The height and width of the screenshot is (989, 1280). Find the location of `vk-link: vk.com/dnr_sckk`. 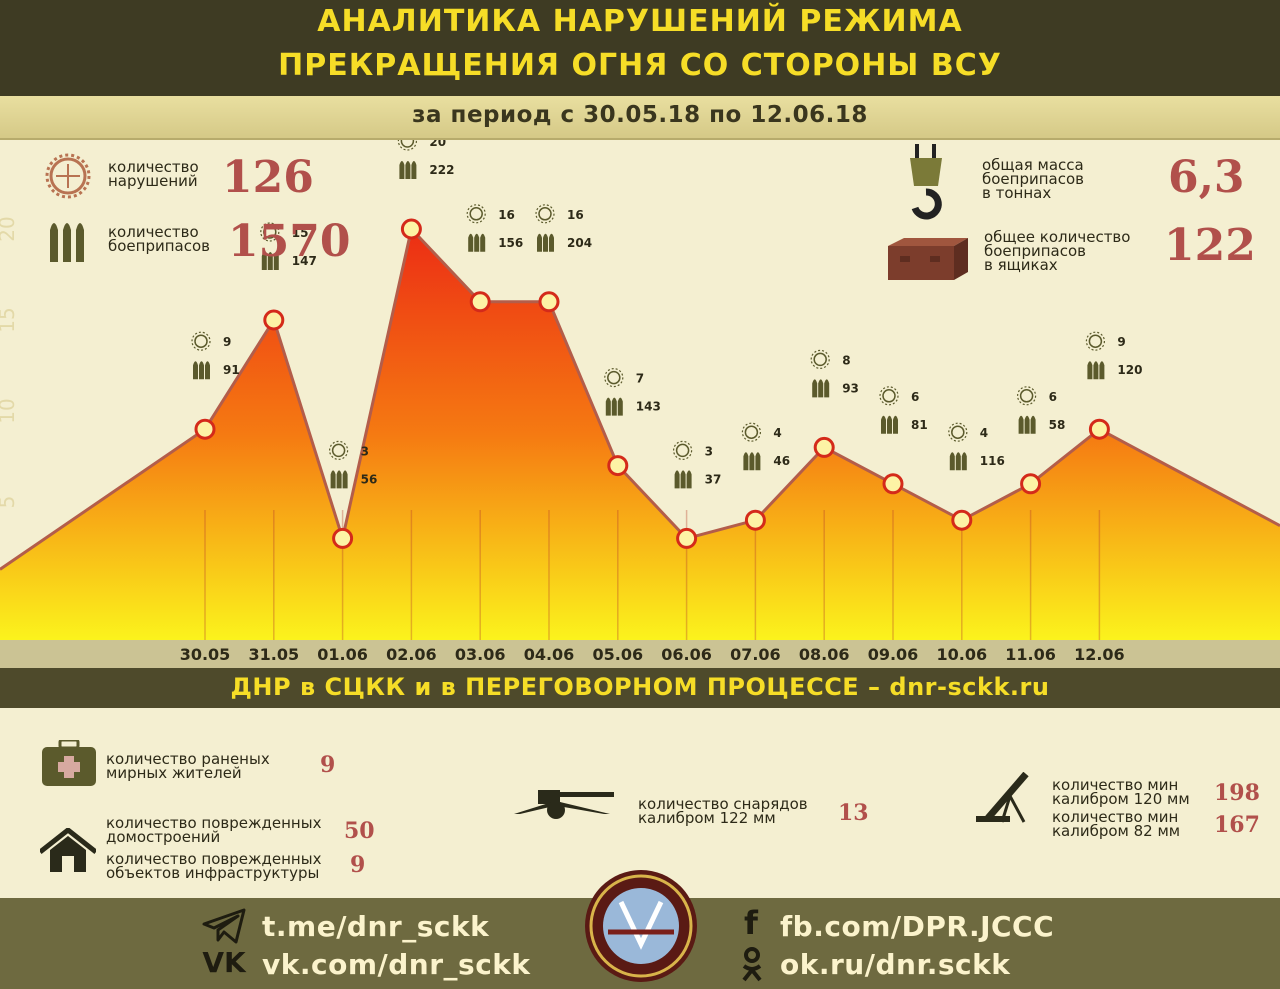

vk-link: vk.com/dnr_sckk is located at coordinates (396, 964).